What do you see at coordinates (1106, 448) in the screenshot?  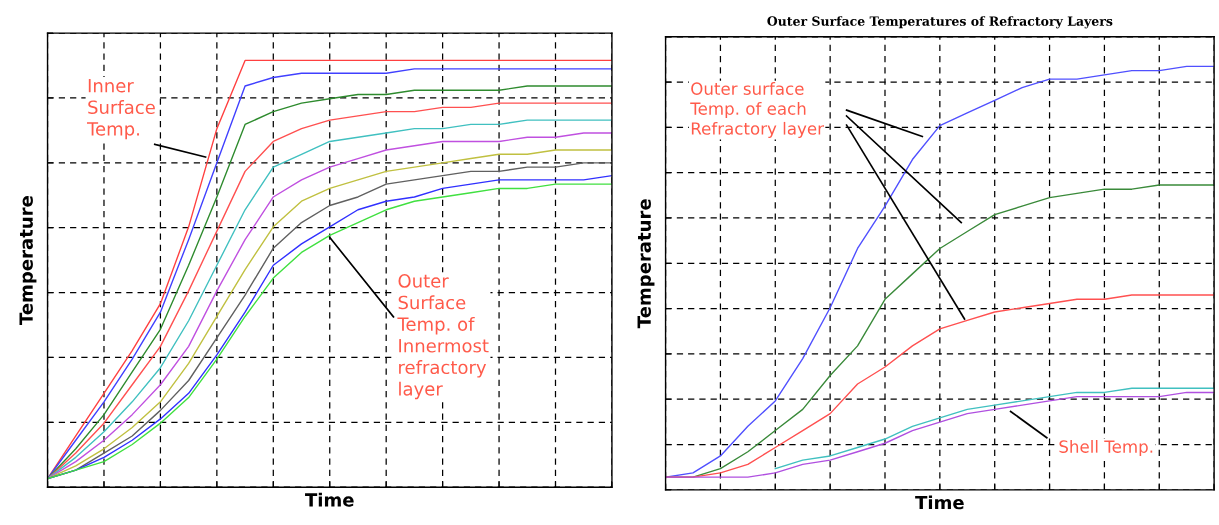 I see `annotation: Shell Temp.` at bounding box center [1106, 448].